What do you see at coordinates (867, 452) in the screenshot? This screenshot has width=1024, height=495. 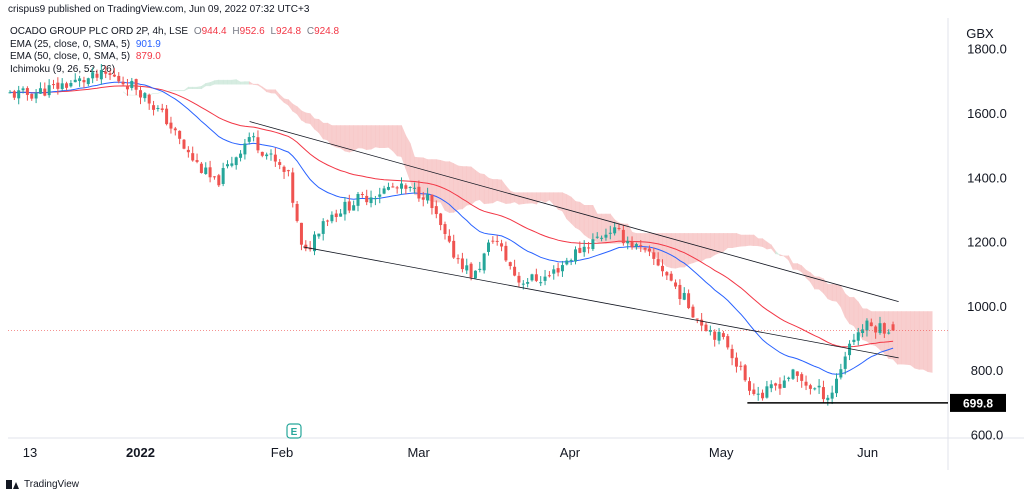 I see `x-tick-label: Jun` at bounding box center [867, 452].